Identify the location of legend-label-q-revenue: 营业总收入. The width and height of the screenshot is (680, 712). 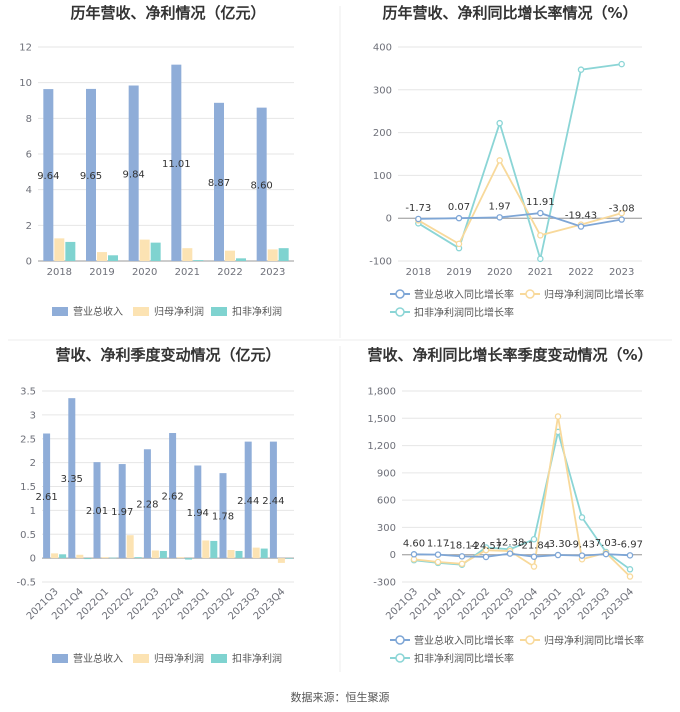
(98, 658).